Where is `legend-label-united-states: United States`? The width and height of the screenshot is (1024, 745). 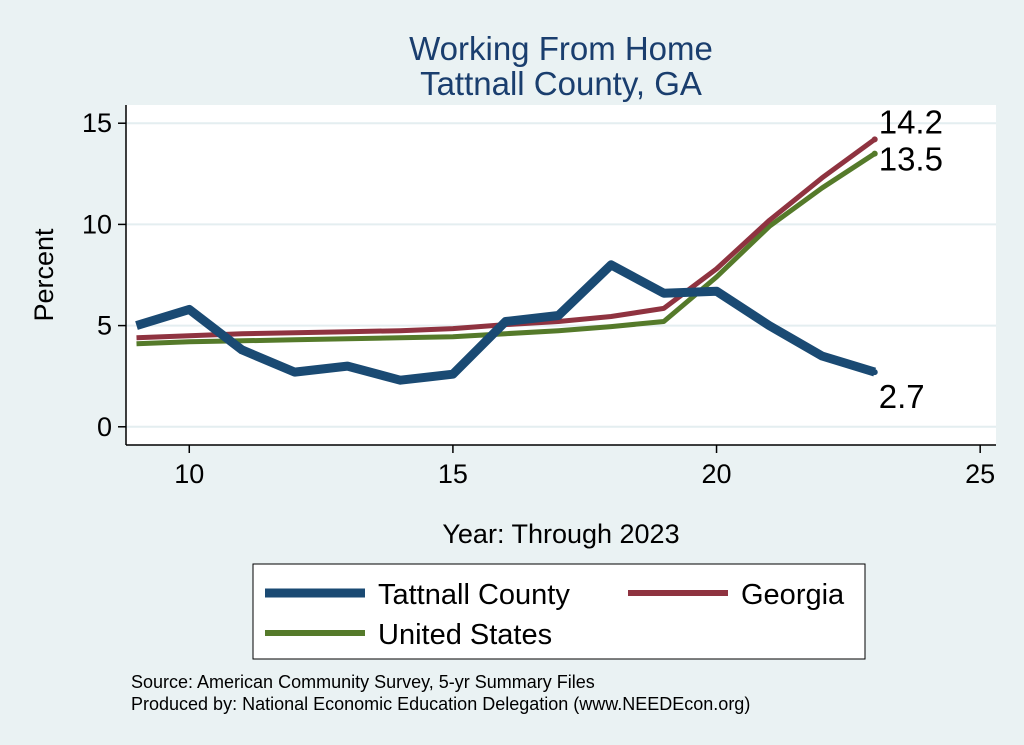
legend-label-united-states: United States is located at coordinates (465, 635).